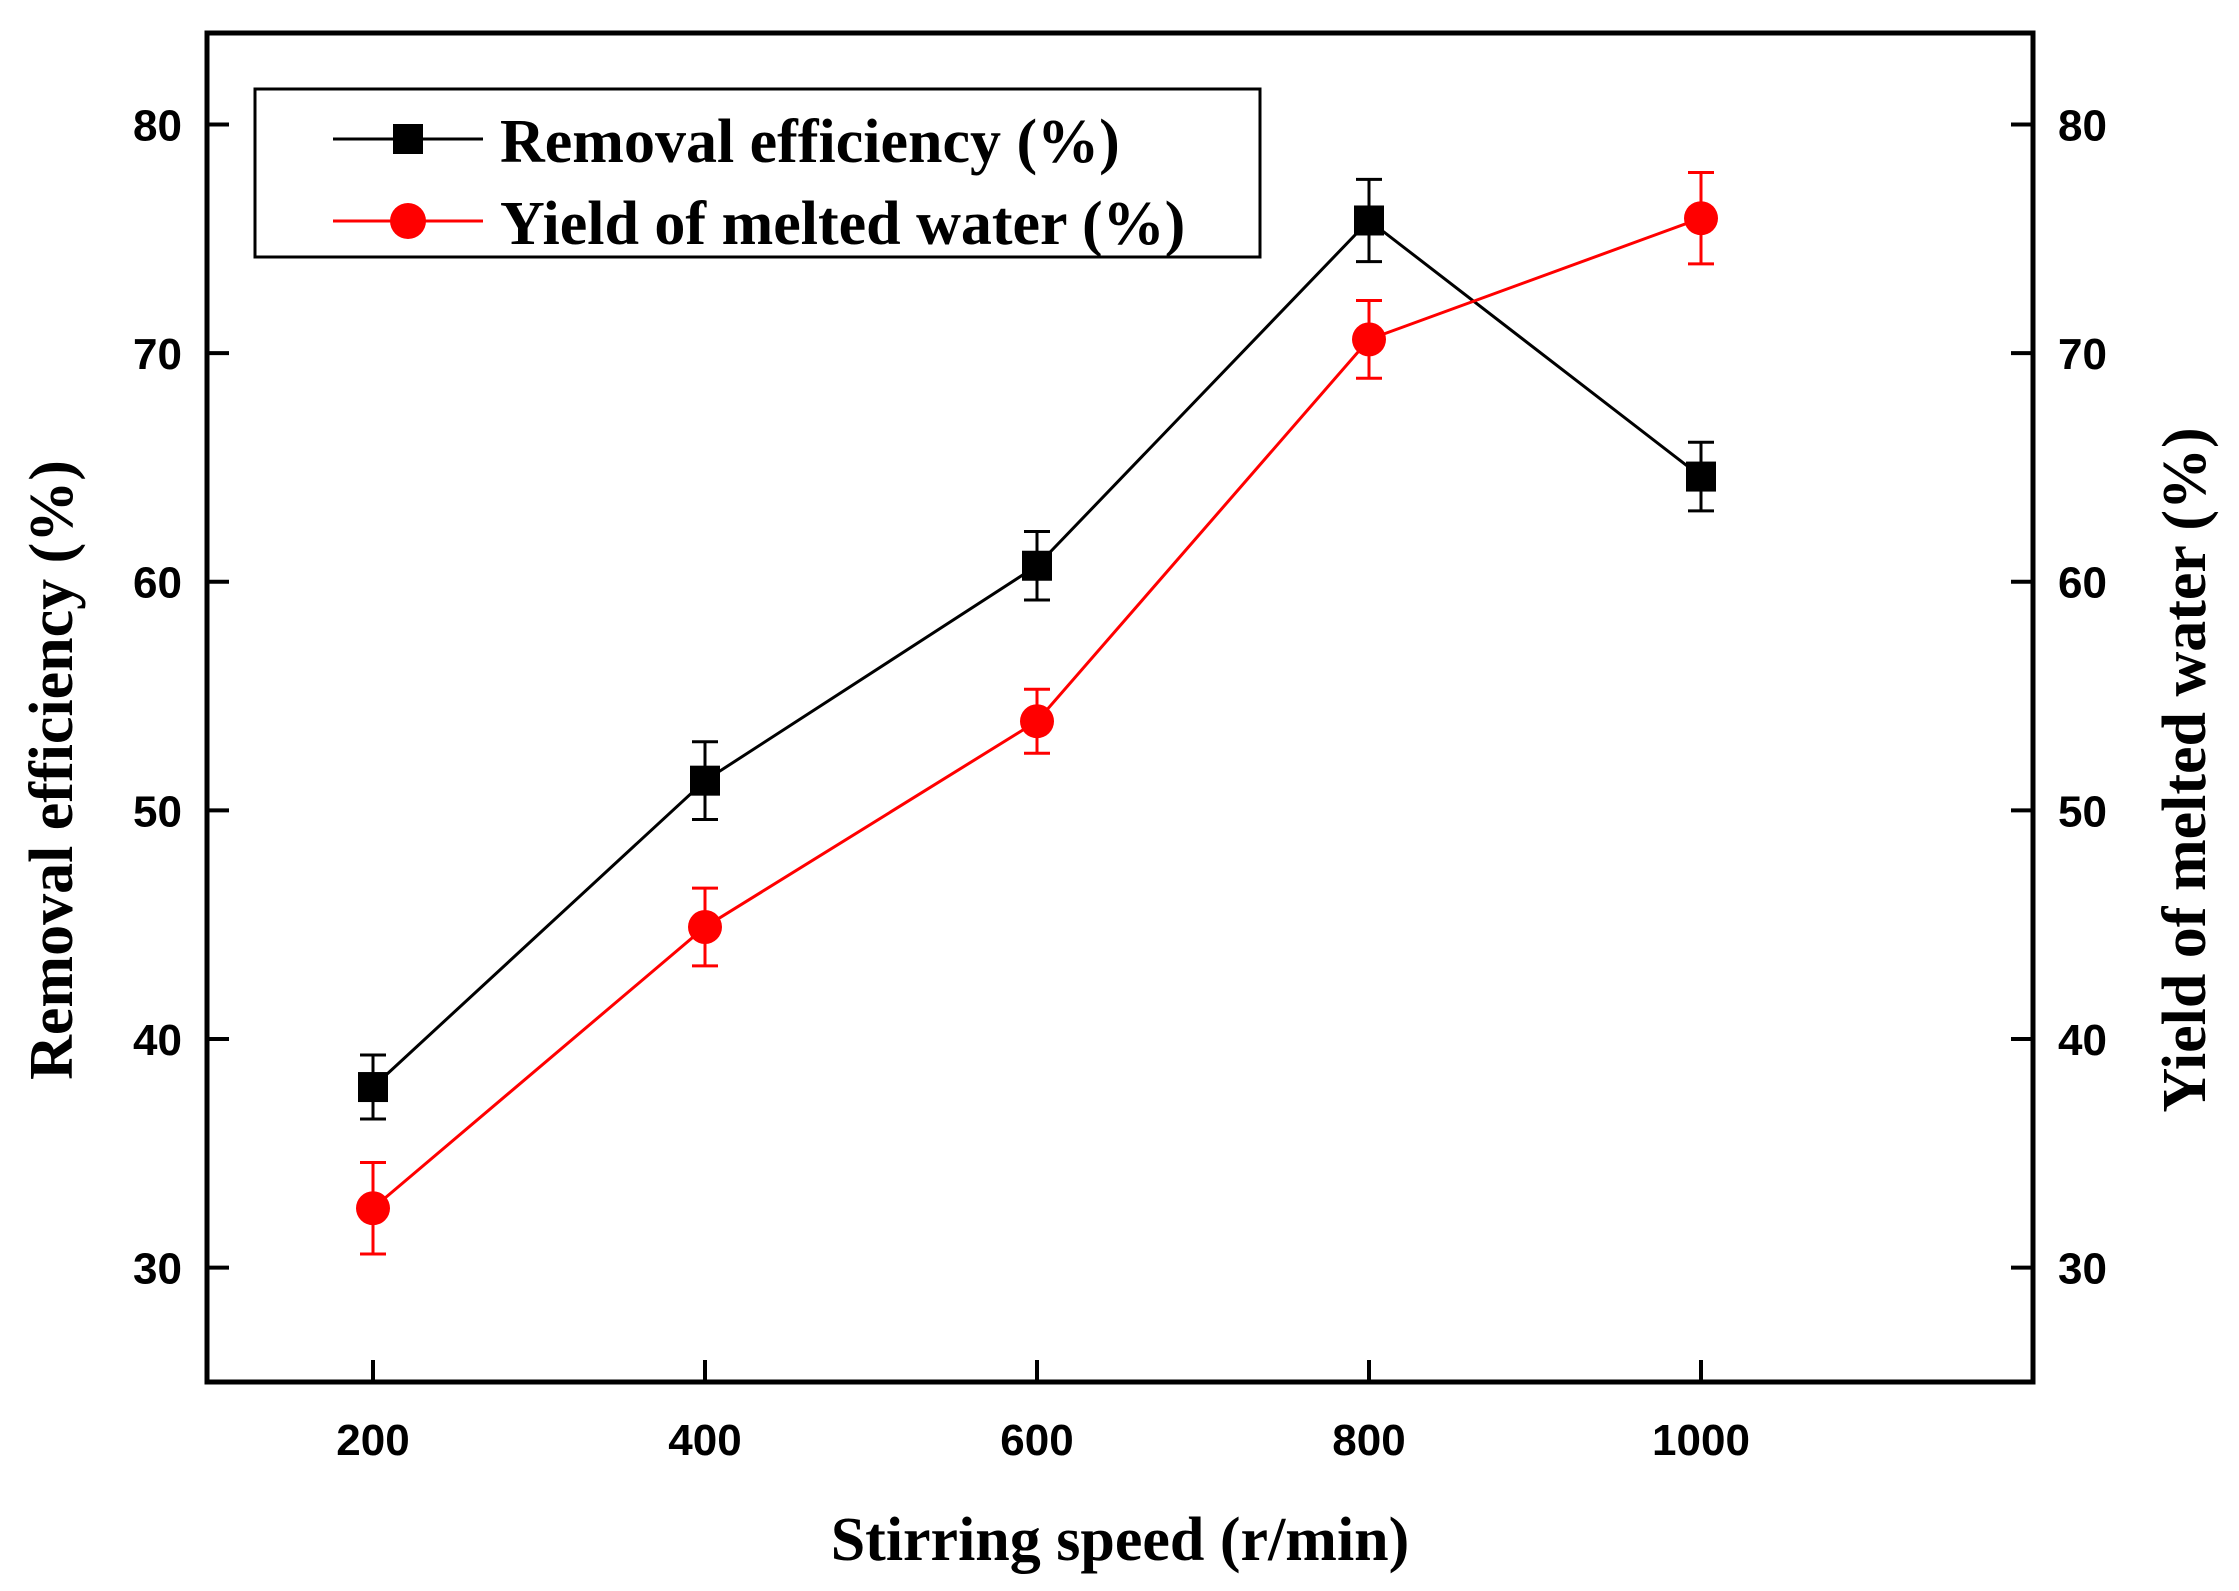  Describe the element at coordinates (2082, 1040) in the screenshot. I see `y-tick-label-right: 40` at that location.